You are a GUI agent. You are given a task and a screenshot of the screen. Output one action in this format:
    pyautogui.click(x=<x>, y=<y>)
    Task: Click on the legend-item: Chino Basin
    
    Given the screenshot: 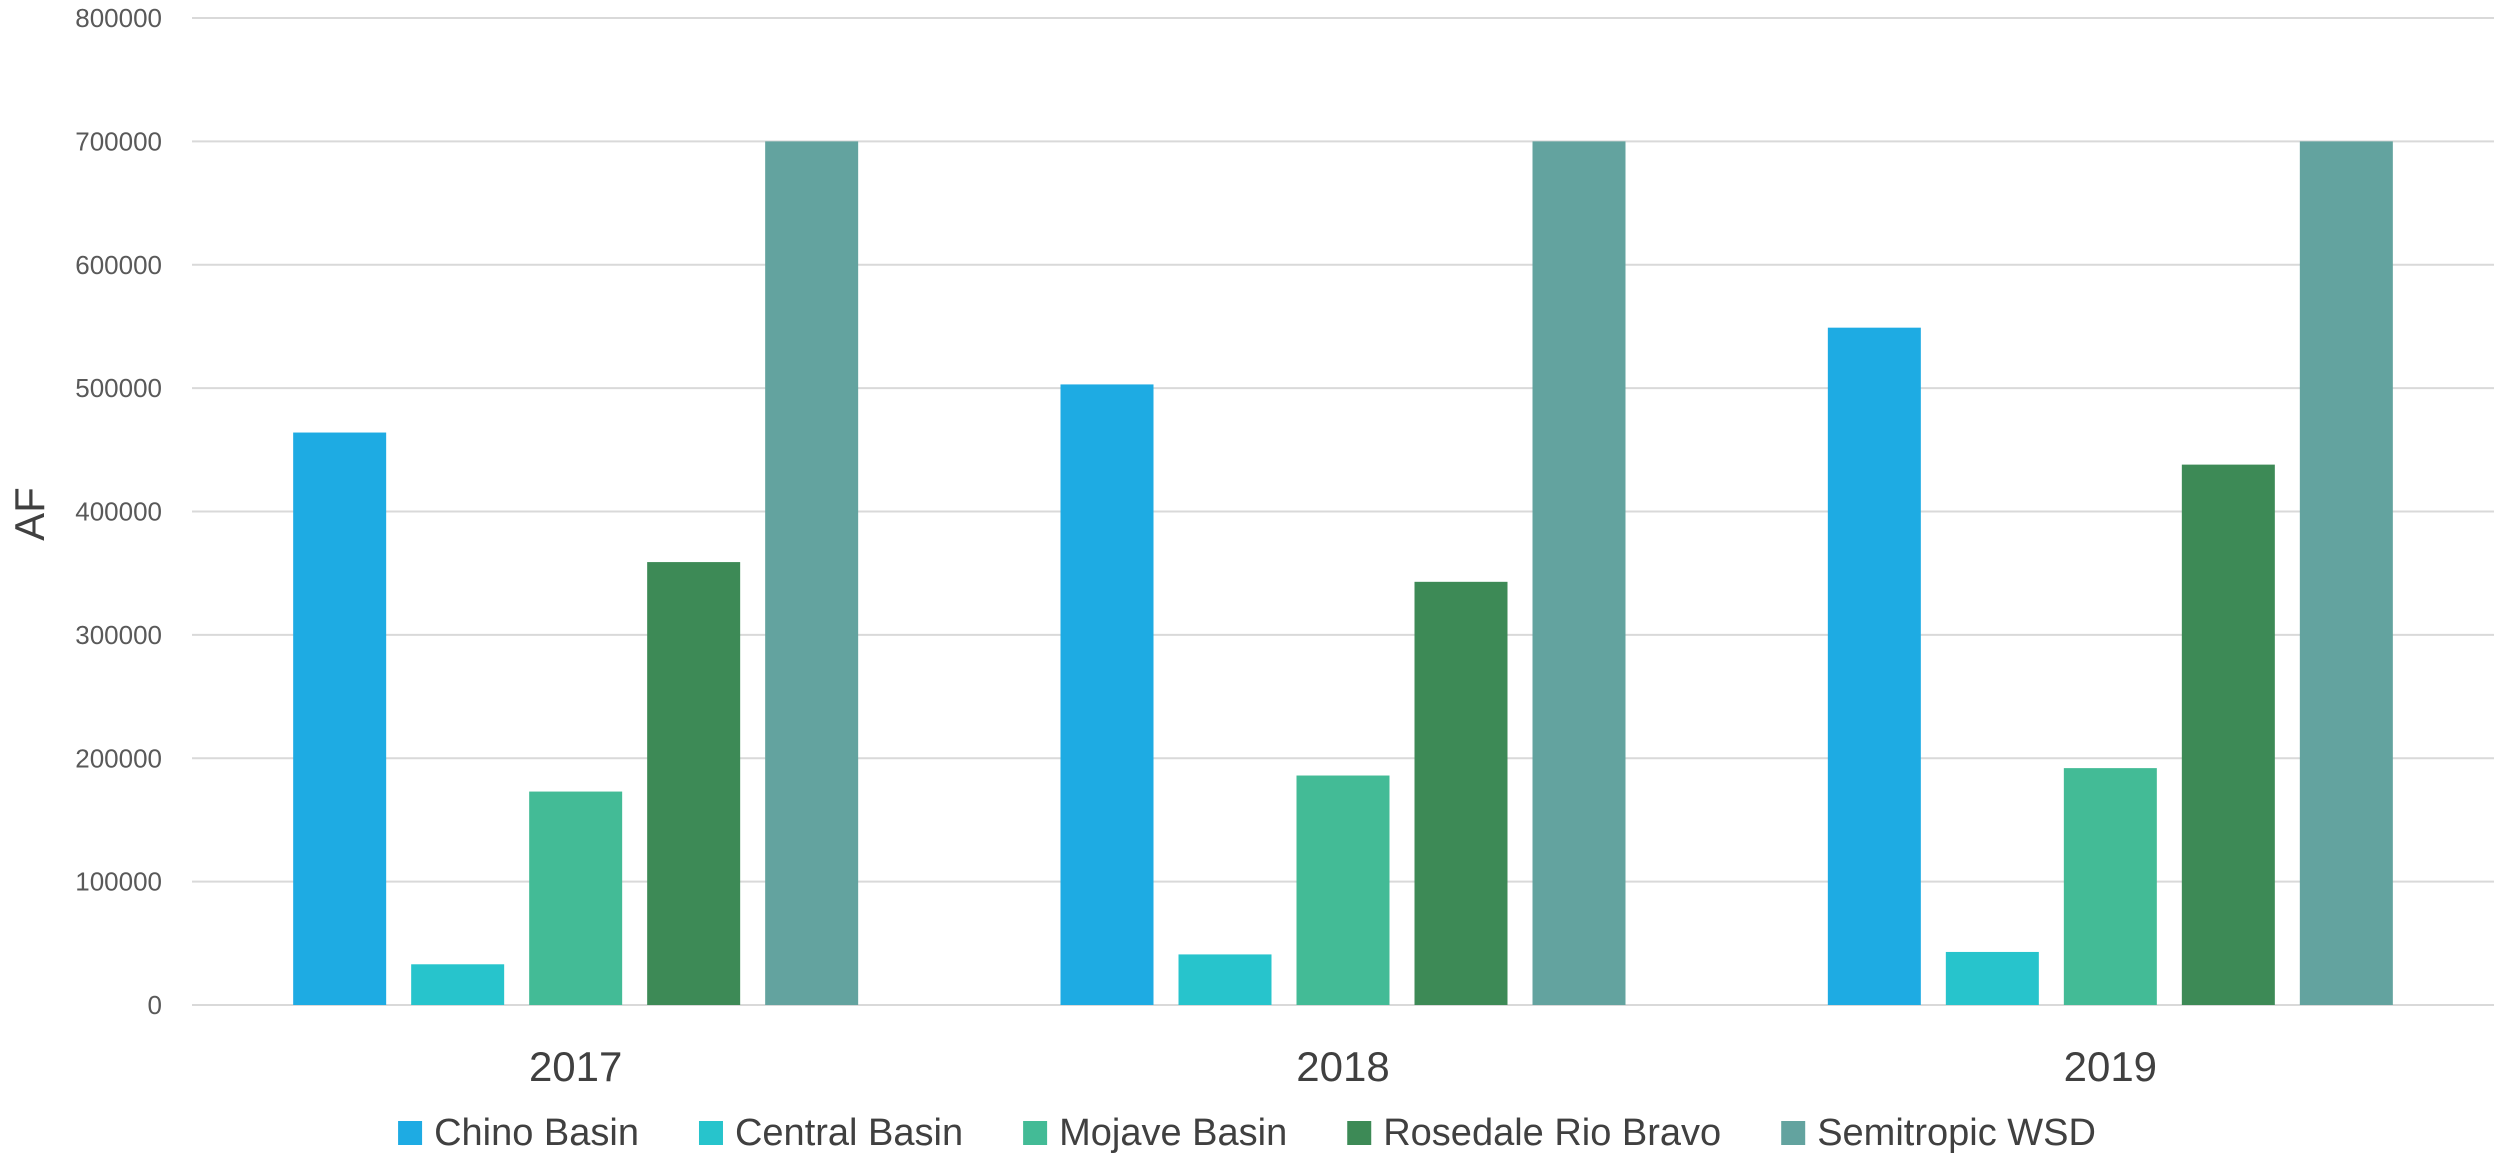 What is the action you would take?
    pyautogui.click(x=518, y=1133)
    